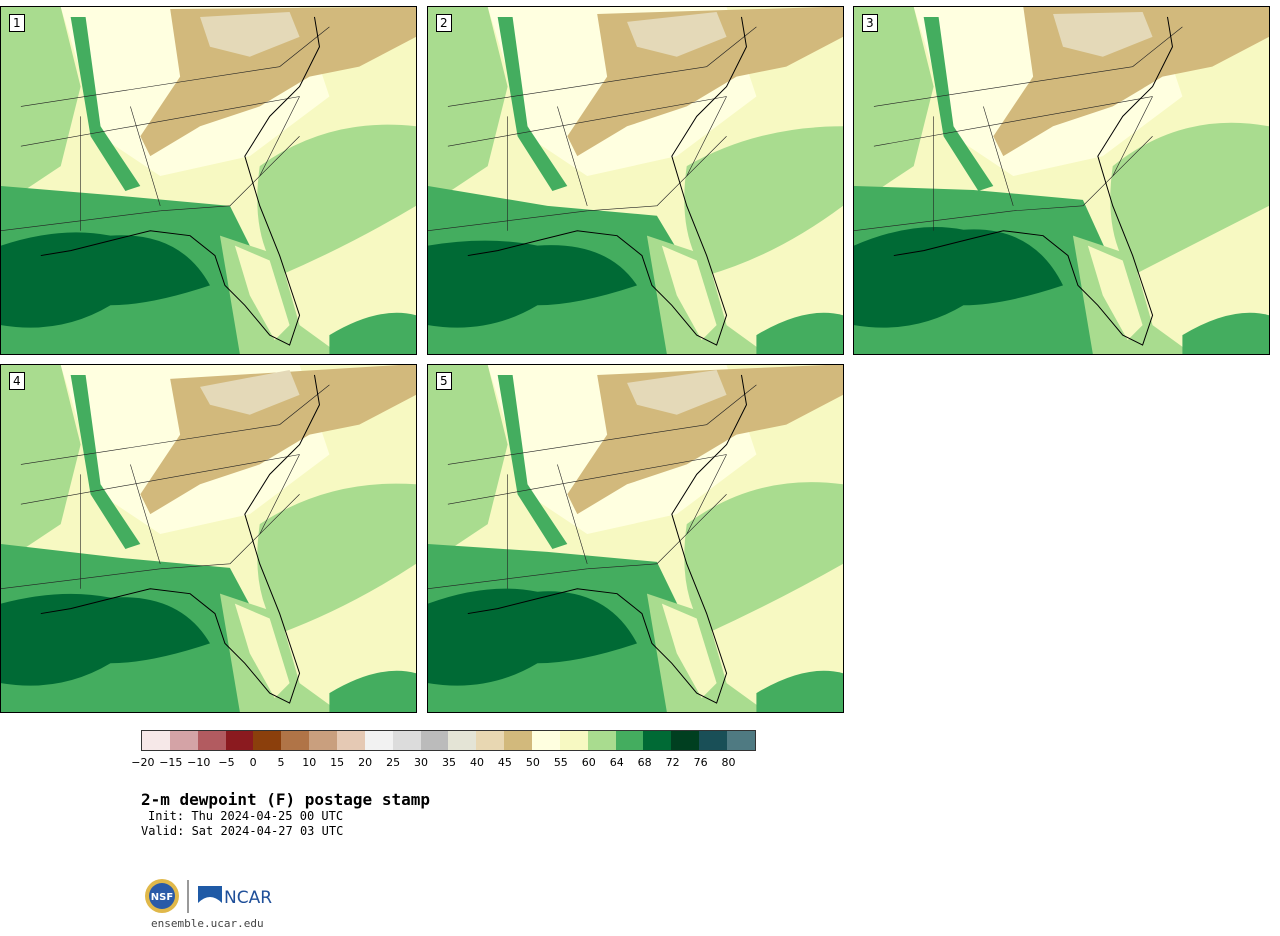 Image resolution: width=1280 pixels, height=936 pixels. Describe the element at coordinates (560, 762) in the screenshot. I see `colorbar-tick-label: 55` at that location.